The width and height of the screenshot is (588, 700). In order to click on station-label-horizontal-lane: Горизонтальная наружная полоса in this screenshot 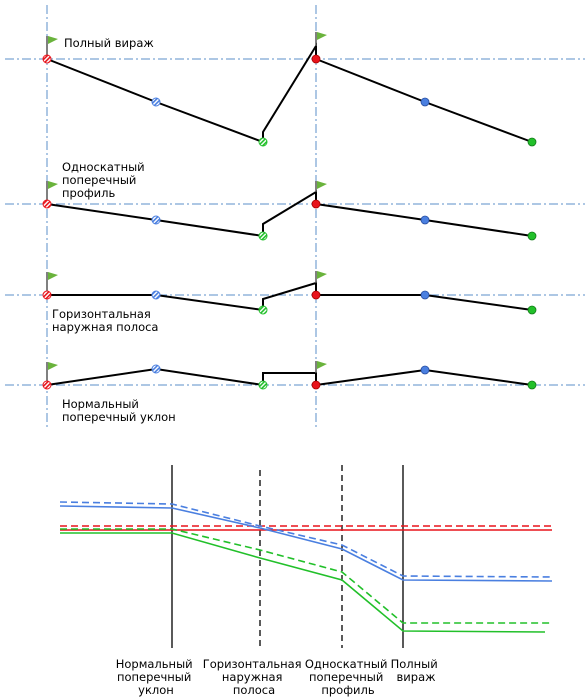, I will do `click(254, 677)`.